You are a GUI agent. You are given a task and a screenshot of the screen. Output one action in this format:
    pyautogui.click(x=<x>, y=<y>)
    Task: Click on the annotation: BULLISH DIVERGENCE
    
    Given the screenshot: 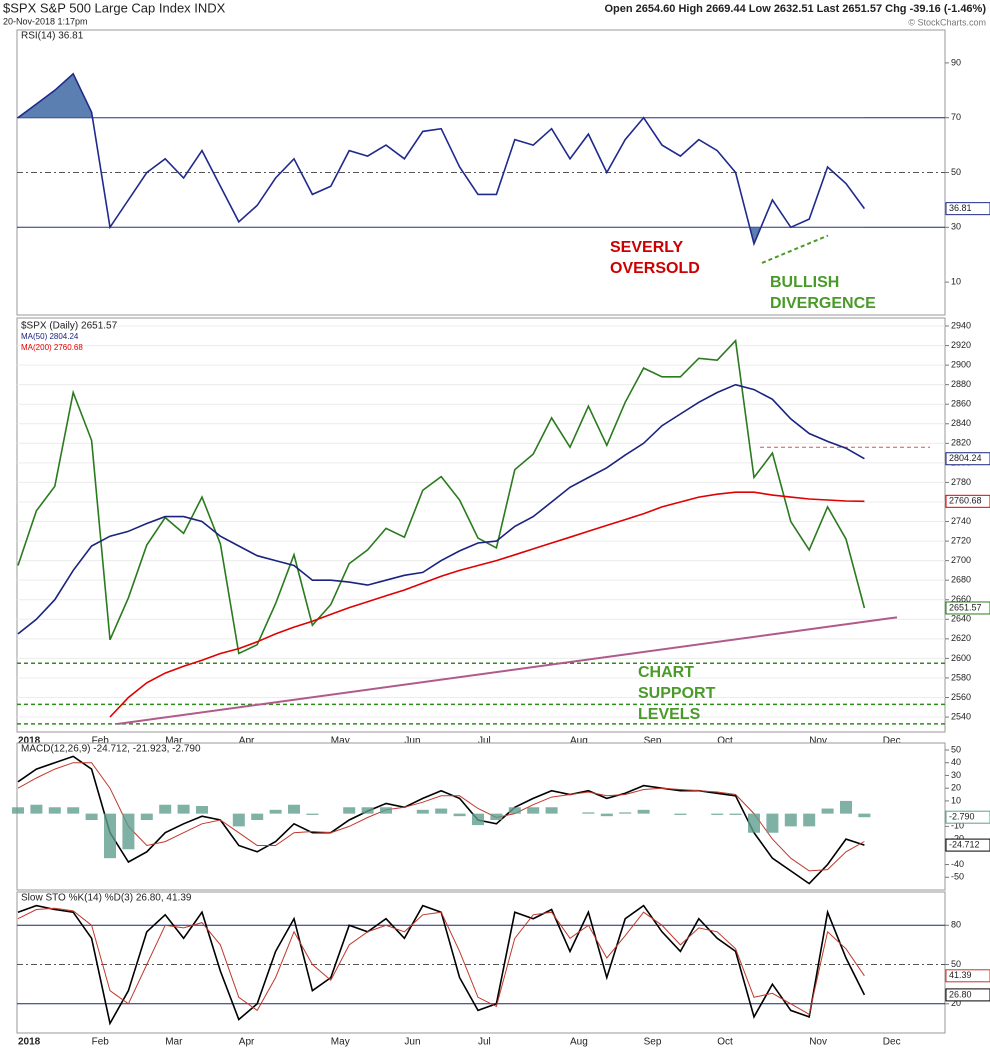 What is the action you would take?
    pyautogui.click(x=823, y=293)
    